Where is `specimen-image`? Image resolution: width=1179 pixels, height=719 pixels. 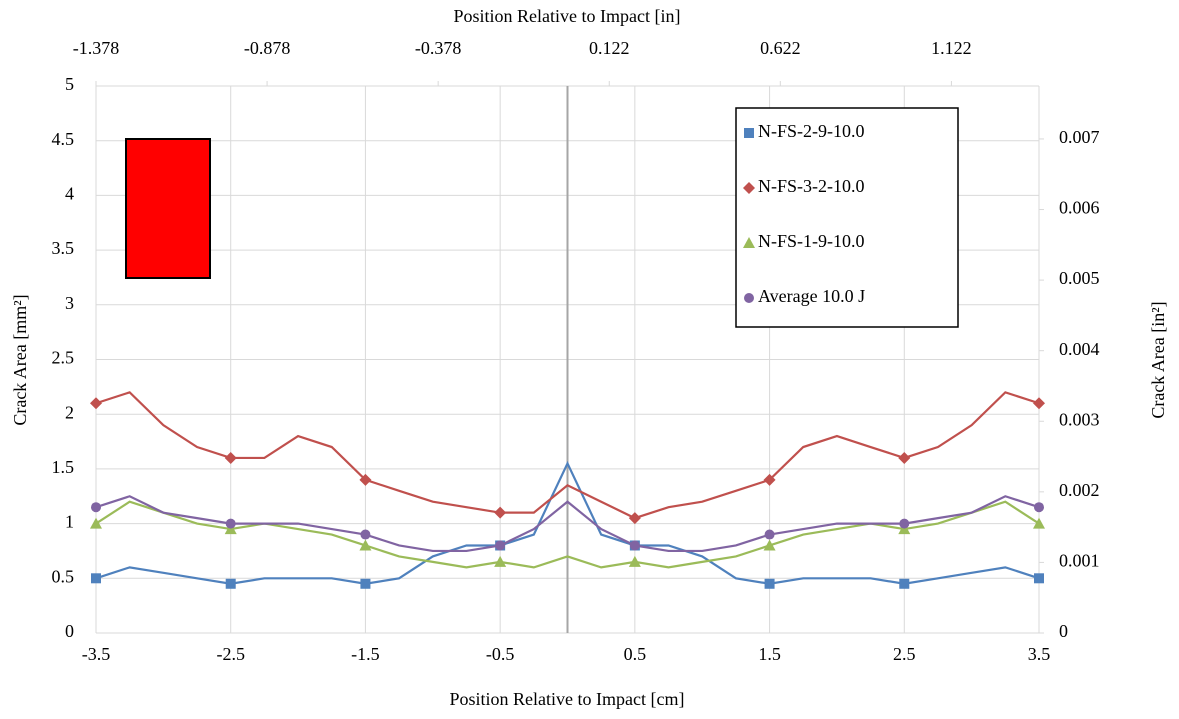
specimen-image is located at coordinates (168, 208).